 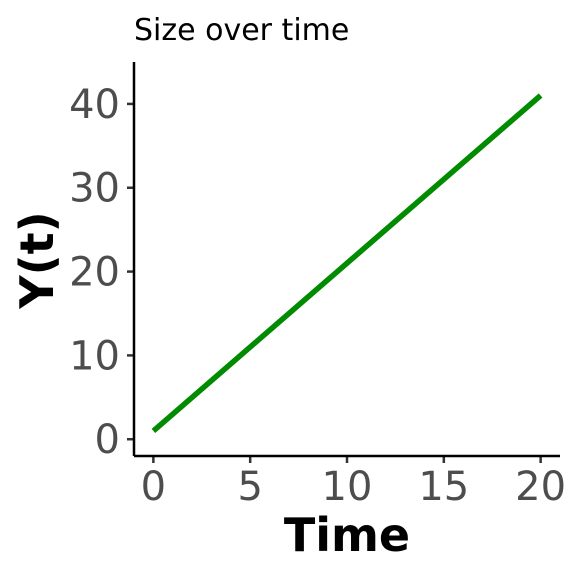 I want to click on y-tick-label: 20, so click(x=94, y=273).